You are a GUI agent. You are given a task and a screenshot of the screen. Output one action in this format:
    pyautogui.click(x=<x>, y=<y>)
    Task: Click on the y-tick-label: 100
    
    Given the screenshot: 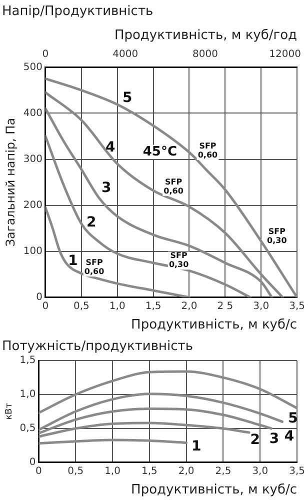 What is the action you would take?
    pyautogui.click(x=32, y=251)
    